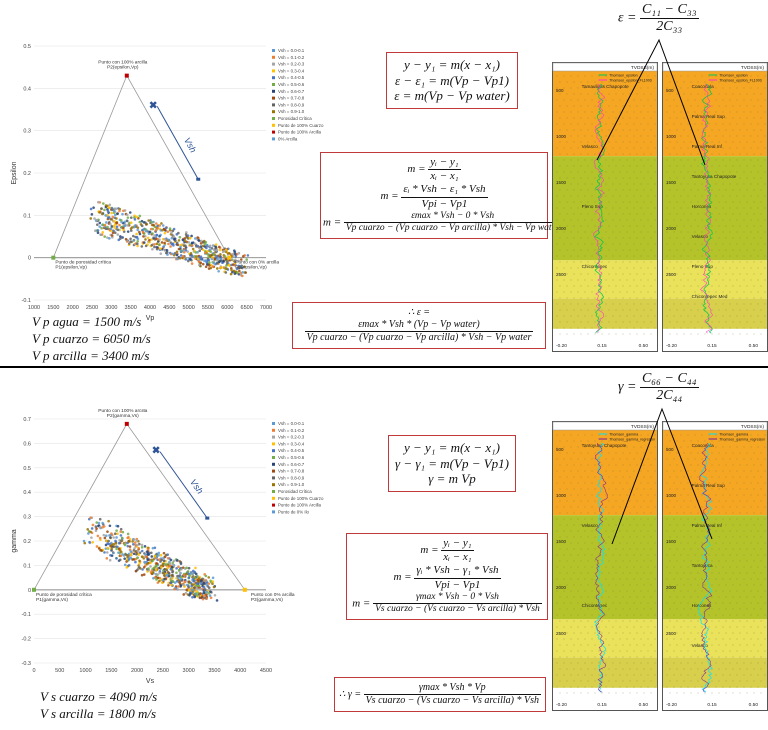 The height and width of the screenshot is (730, 768). I want to click on y-tick-label: 0.1, so click(27, 566).